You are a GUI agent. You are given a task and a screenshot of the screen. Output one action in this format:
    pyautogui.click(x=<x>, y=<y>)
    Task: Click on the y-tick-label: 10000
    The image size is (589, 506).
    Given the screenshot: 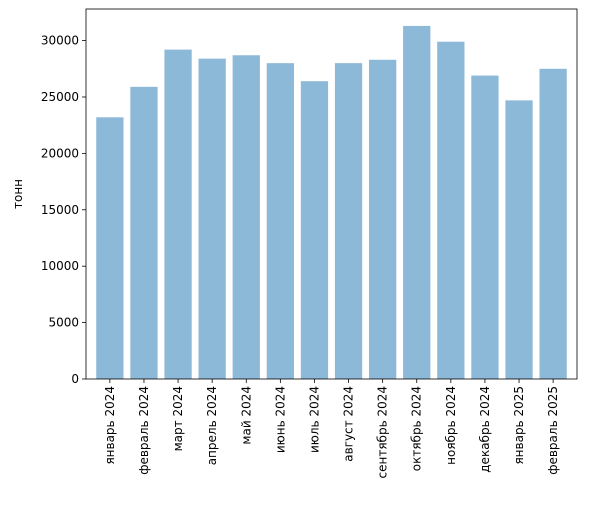 What is the action you would take?
    pyautogui.click(x=60, y=266)
    